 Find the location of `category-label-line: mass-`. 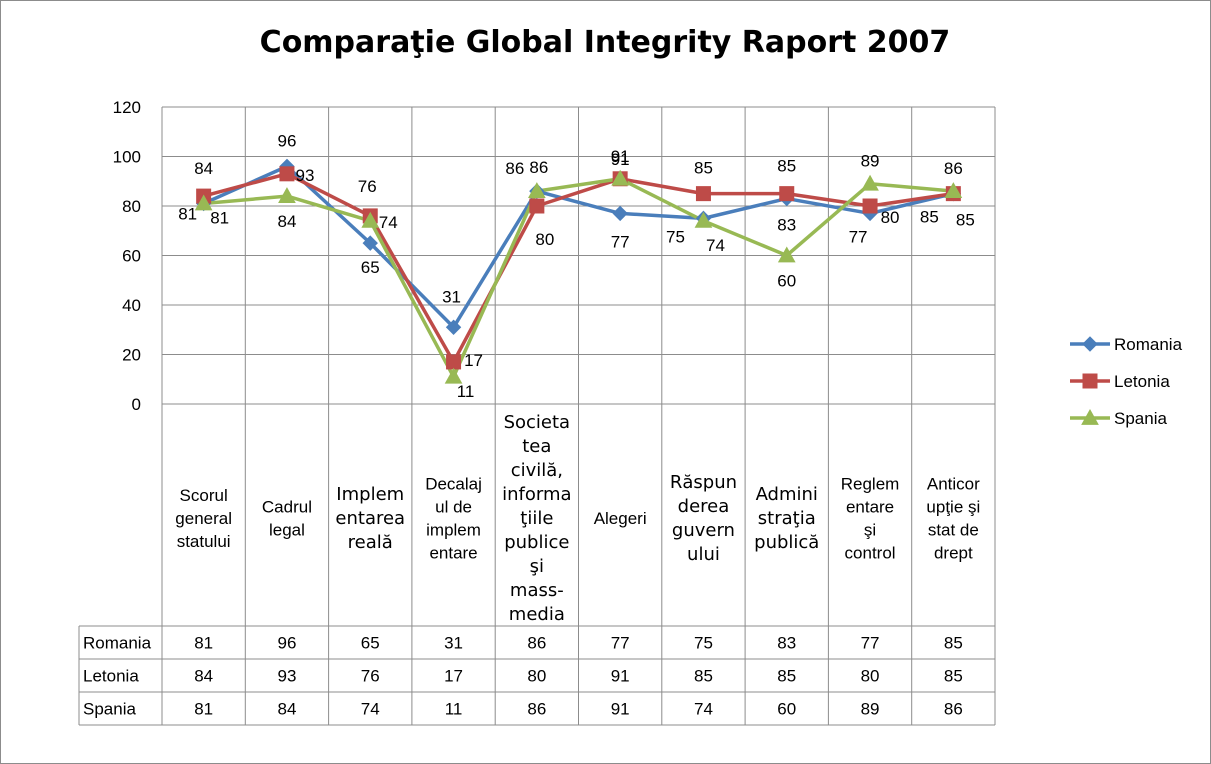

category-label-line: mass- is located at coordinates (537, 590).